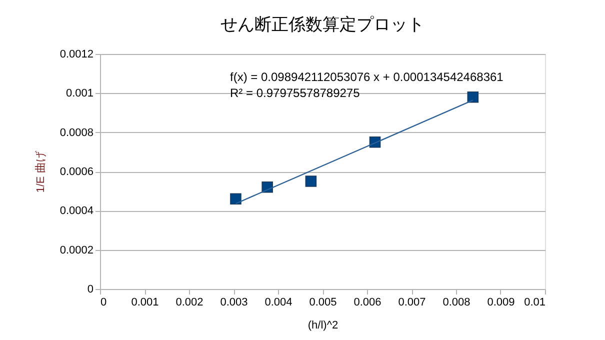 The width and height of the screenshot is (605, 340). Describe the element at coordinates (77, 132) in the screenshot. I see `y-tick-label: 0.0008` at that location.